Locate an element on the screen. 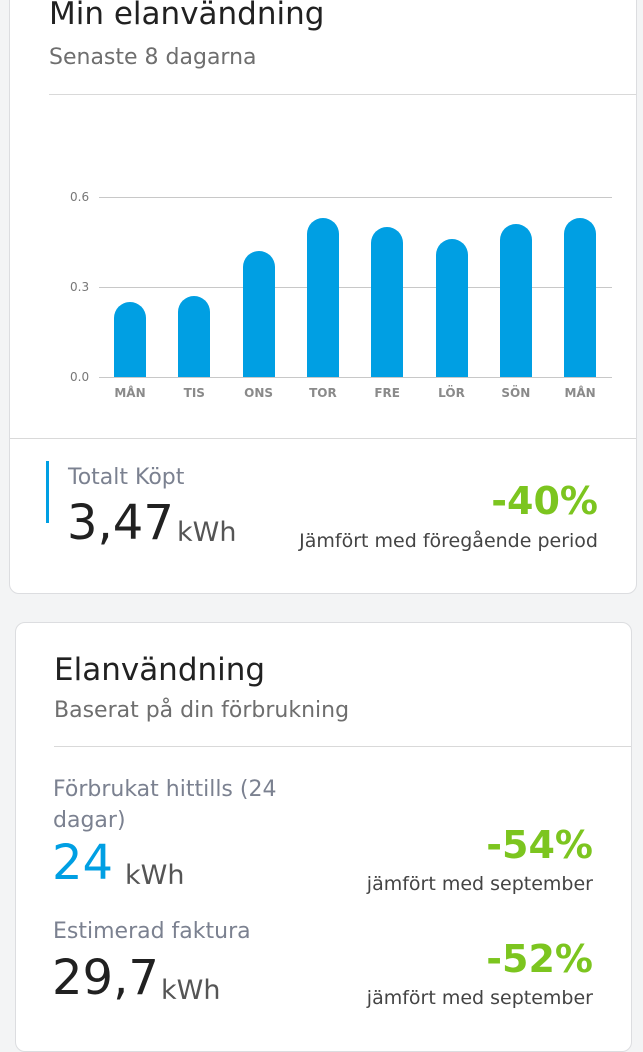  estimate-change-note: jämfört med september is located at coordinates (479, 998).